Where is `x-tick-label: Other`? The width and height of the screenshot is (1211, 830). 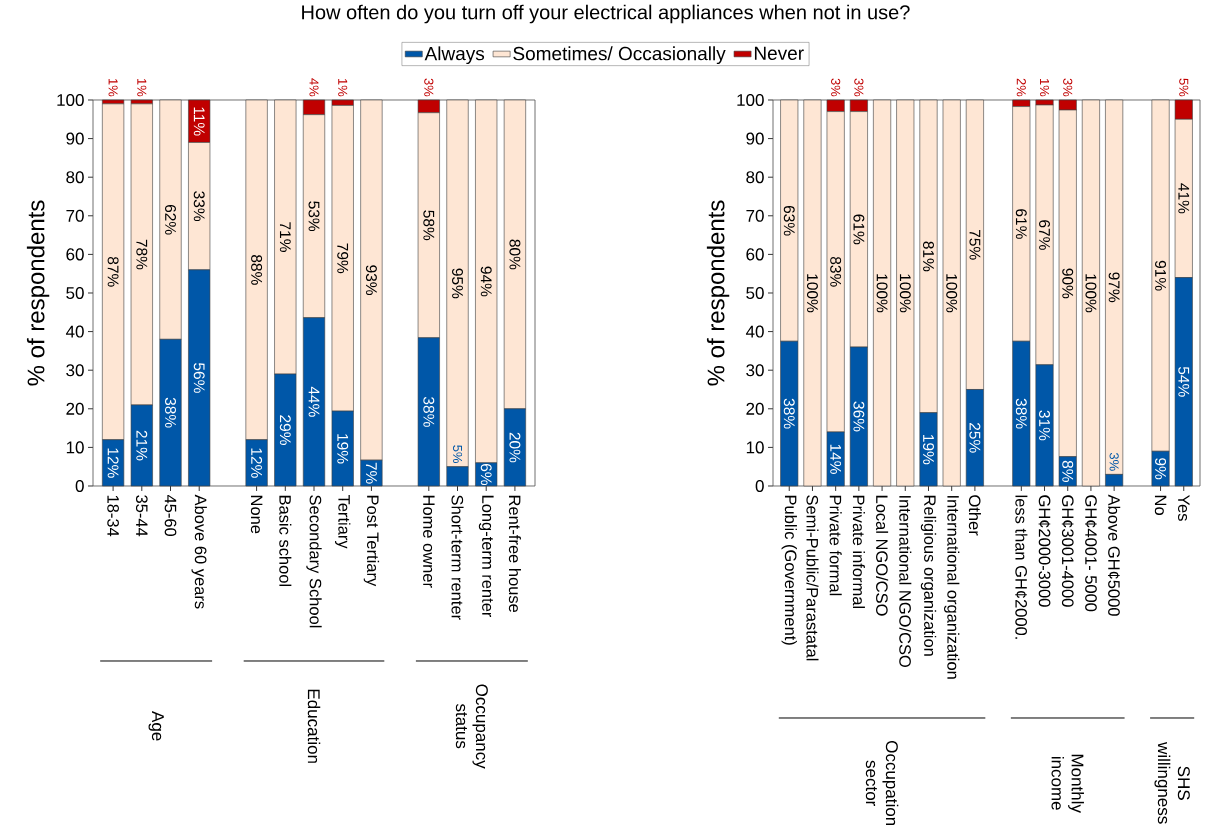 x-tick-label: Other is located at coordinates (974, 515).